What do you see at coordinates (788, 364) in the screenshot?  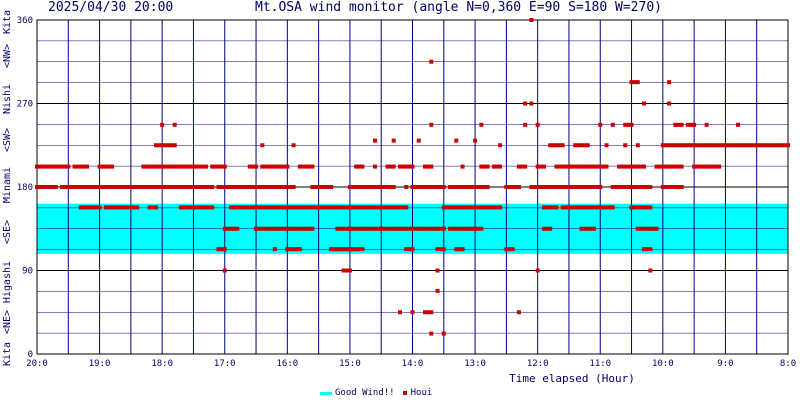 I see `x-tick-label: 8:0` at bounding box center [788, 364].